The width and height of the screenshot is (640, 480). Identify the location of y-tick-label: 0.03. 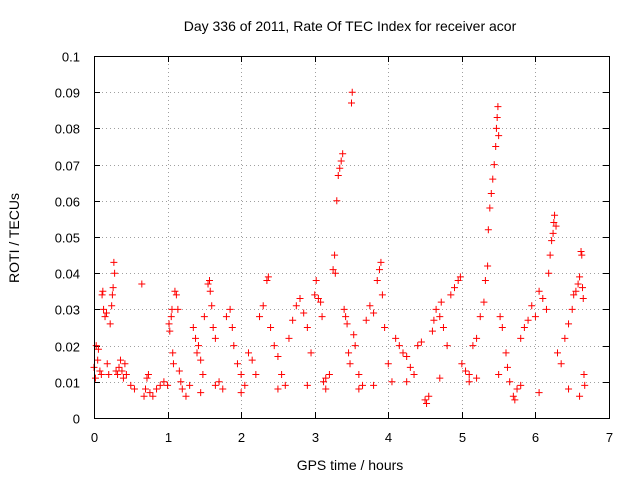
(67, 310).